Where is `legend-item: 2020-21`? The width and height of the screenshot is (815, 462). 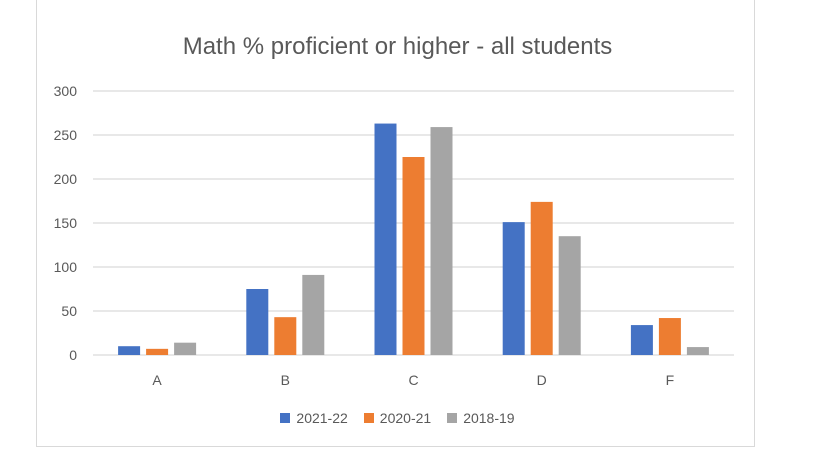
legend-item: 2020-21 is located at coordinates (397, 418).